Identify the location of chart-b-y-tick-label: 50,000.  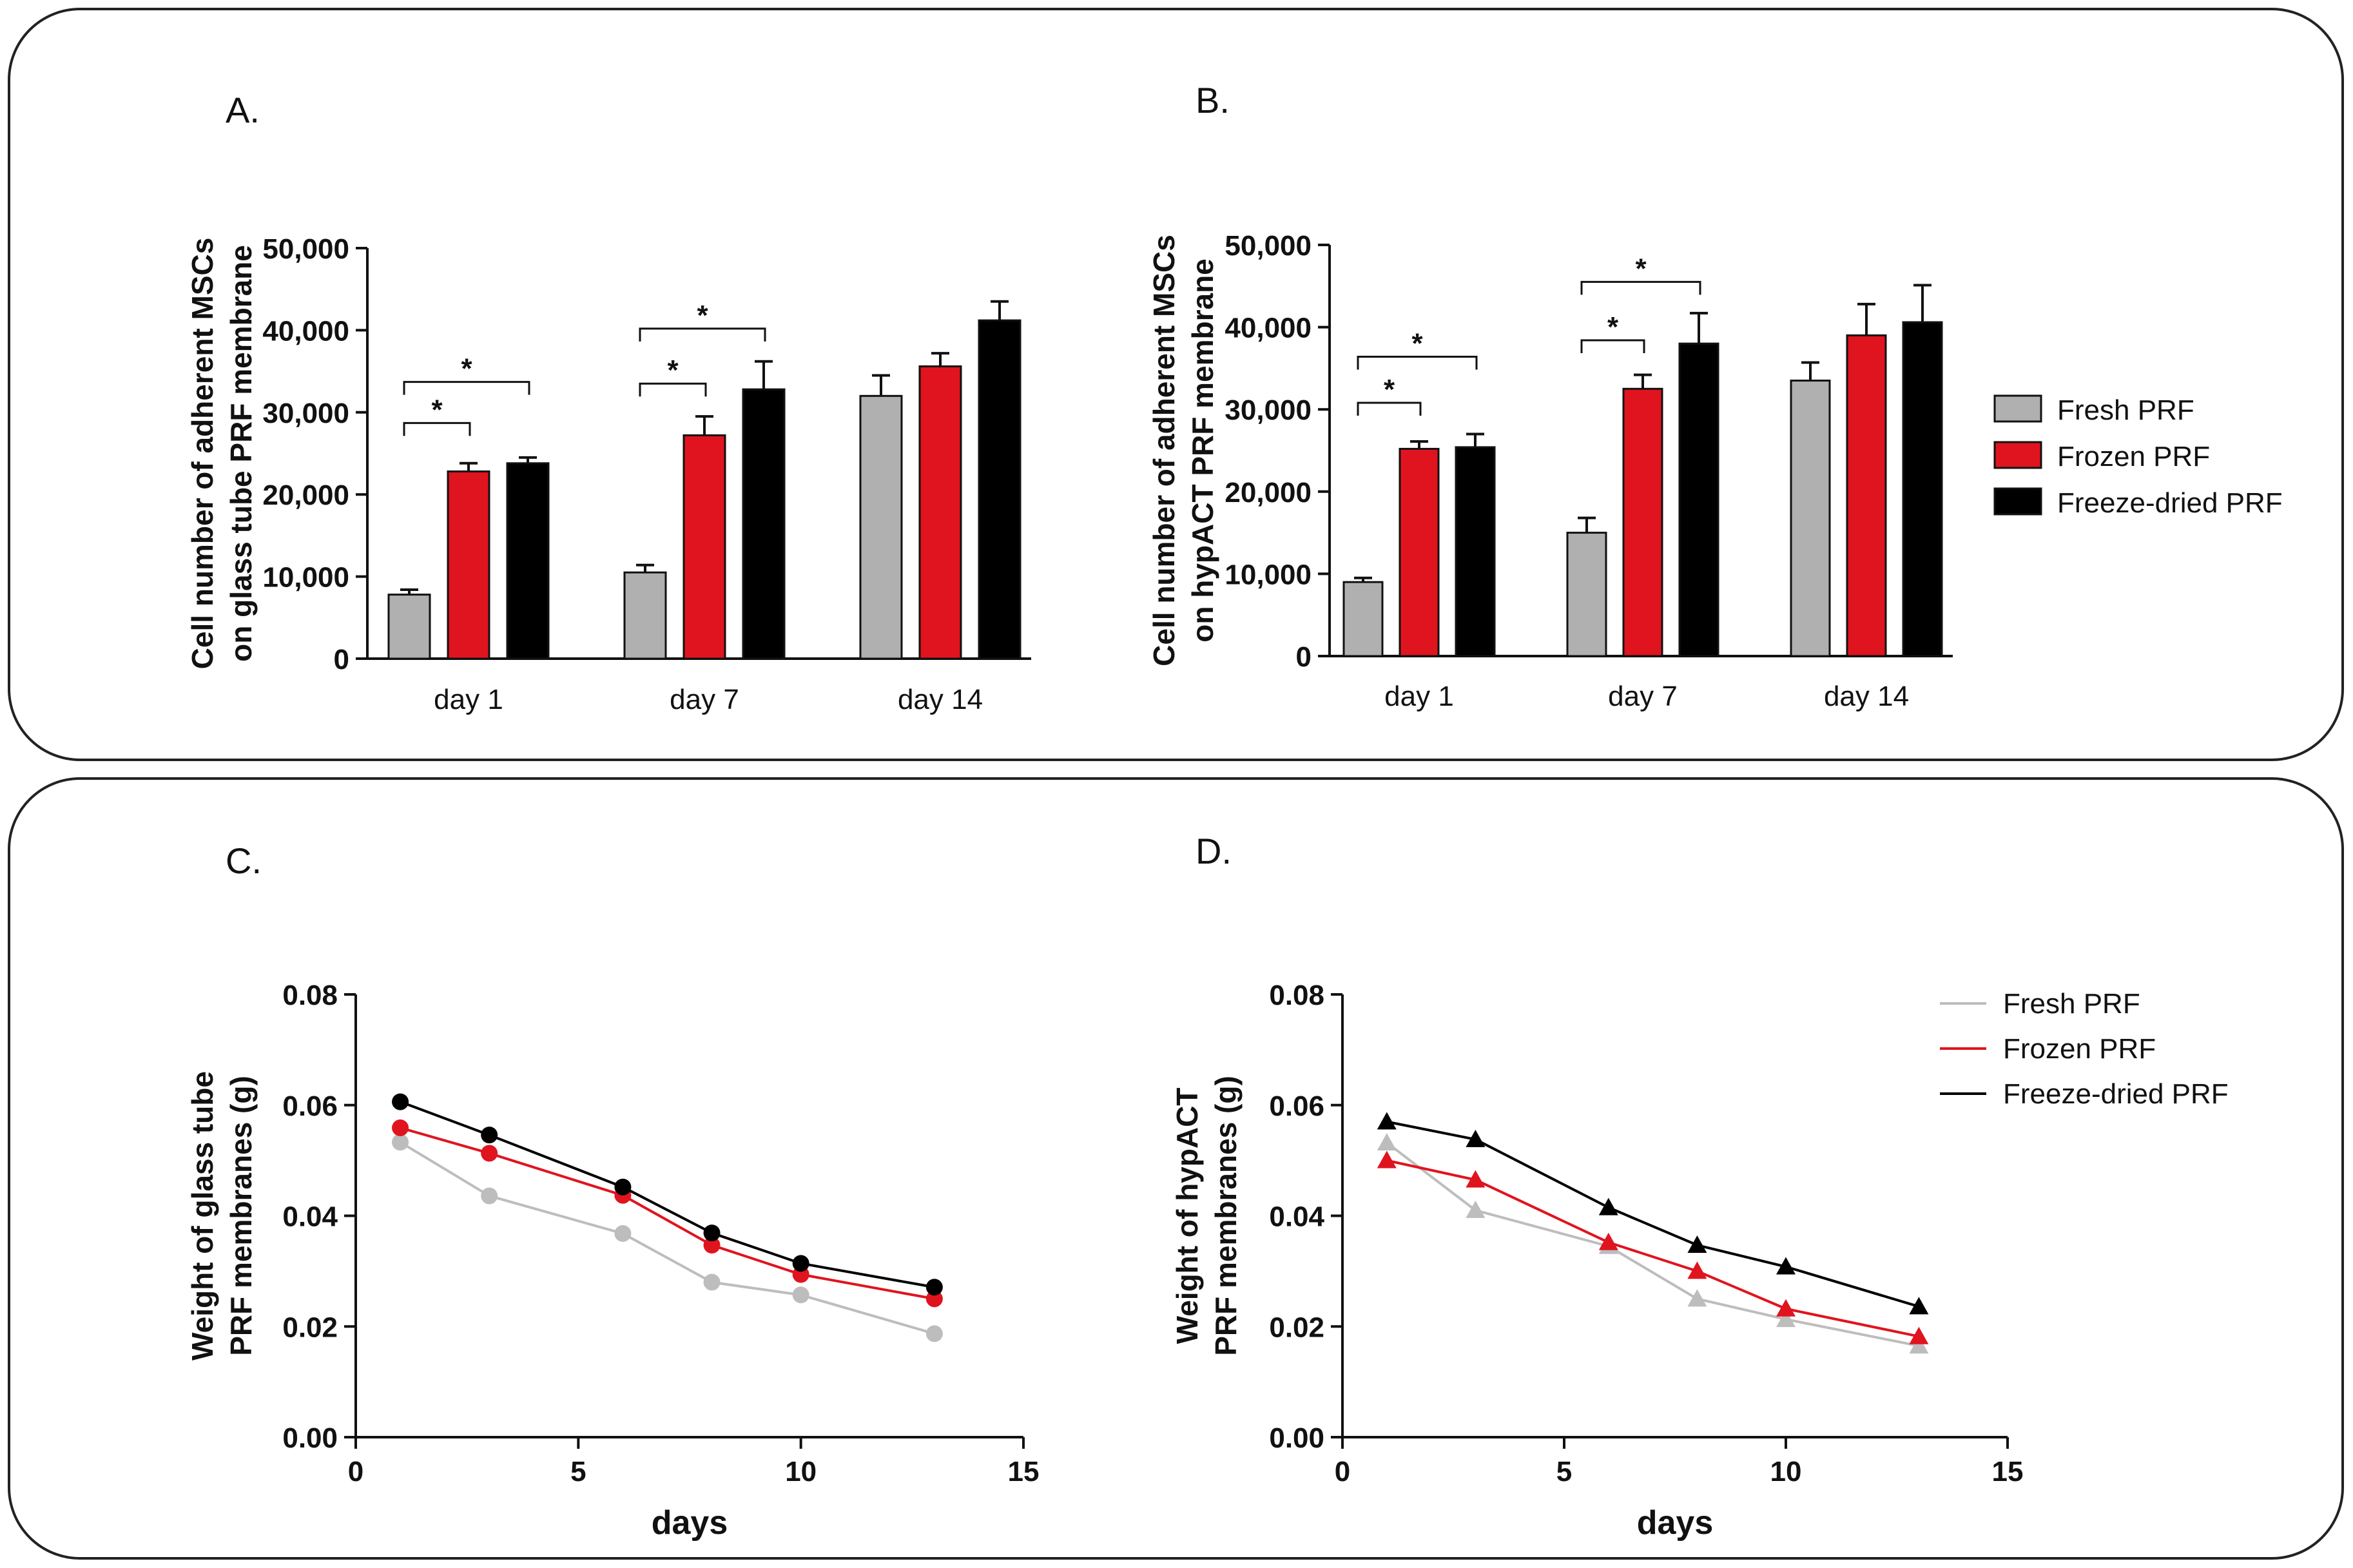
(1268, 246).